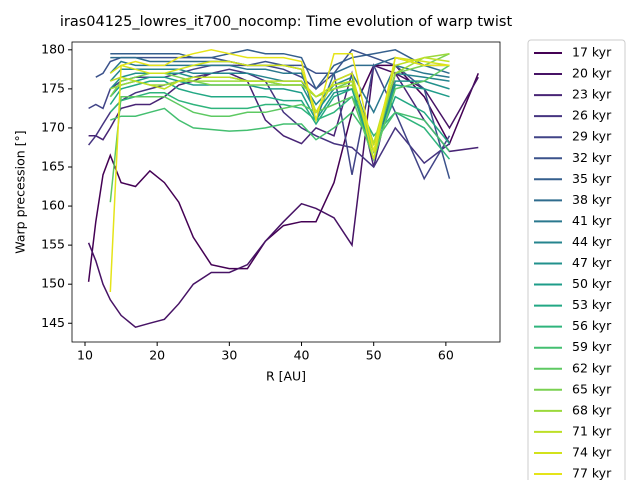 The width and height of the screenshot is (640, 480). What do you see at coordinates (592, 199) in the screenshot?
I see `legend-label: 38 kyr` at bounding box center [592, 199].